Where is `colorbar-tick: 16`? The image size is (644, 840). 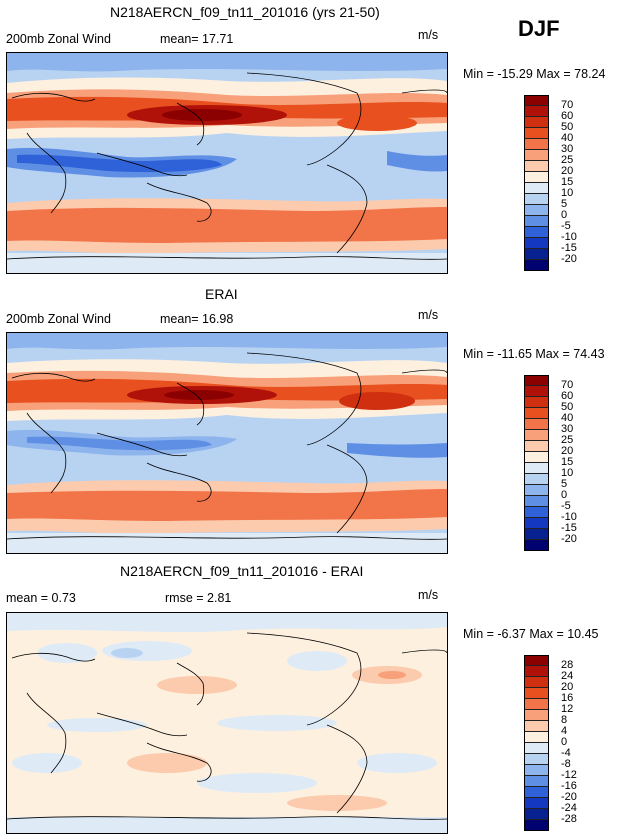 colorbar-tick: 16 is located at coordinates (567, 698).